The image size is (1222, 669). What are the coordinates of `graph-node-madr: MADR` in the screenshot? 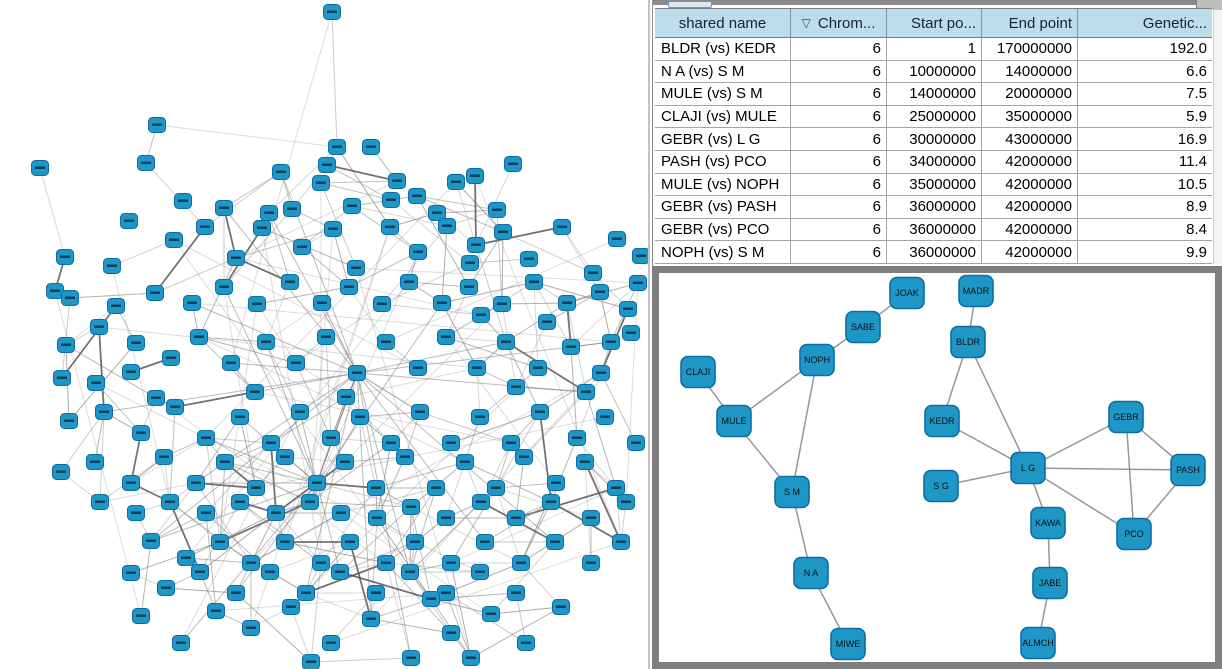 It's located at (976, 291).